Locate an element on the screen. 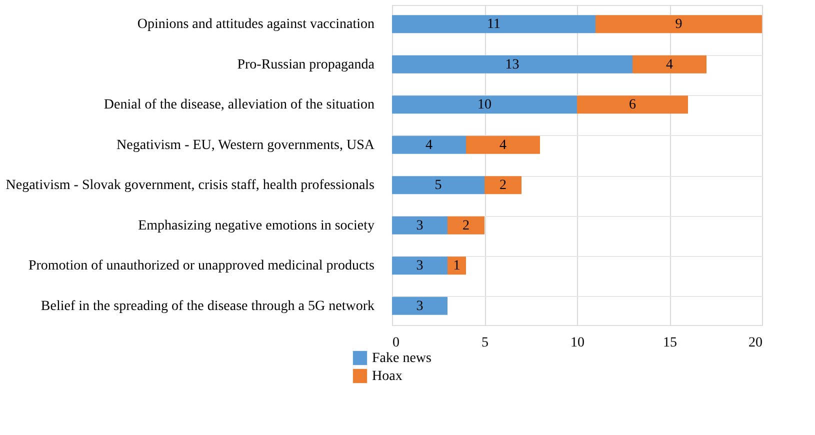  data-label: 13 is located at coordinates (512, 64).